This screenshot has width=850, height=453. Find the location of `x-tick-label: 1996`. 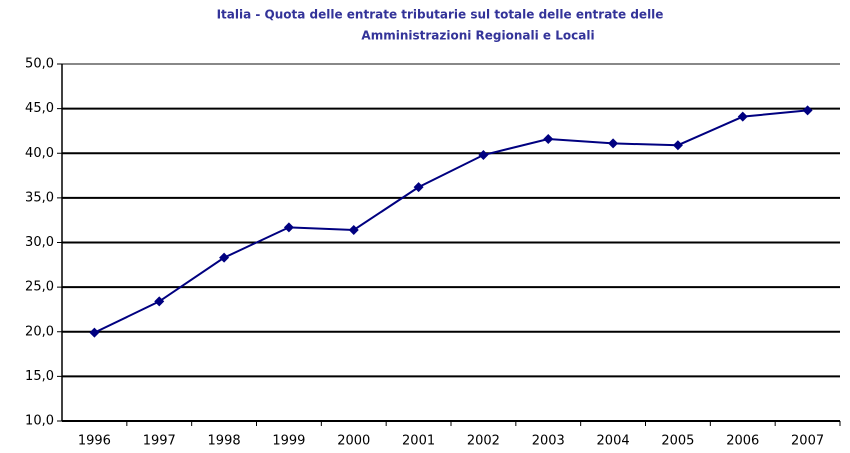

x-tick-label: 1996 is located at coordinates (94, 441).